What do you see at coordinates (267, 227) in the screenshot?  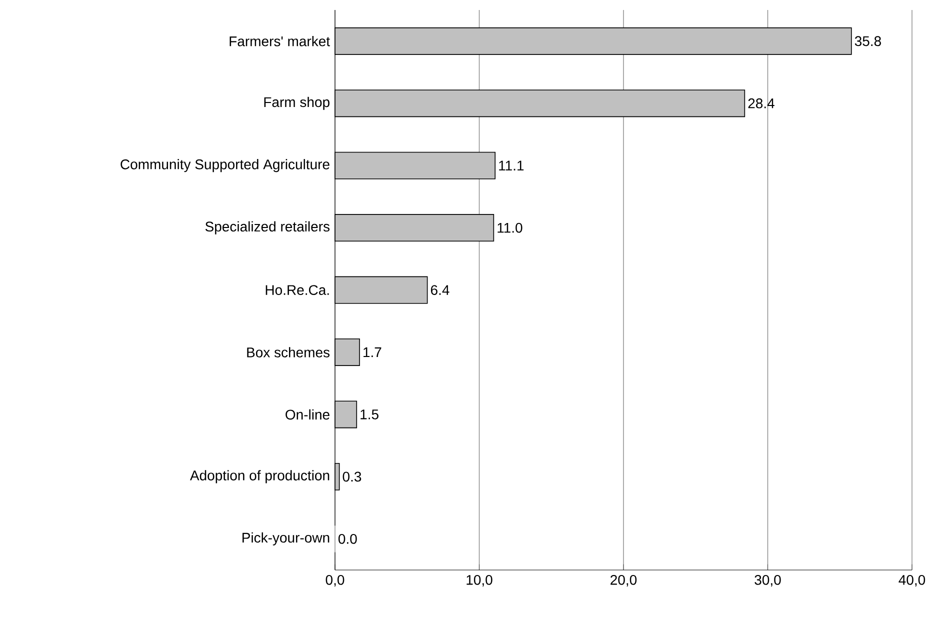 I see `y-tick-label: Specialized retailers` at bounding box center [267, 227].